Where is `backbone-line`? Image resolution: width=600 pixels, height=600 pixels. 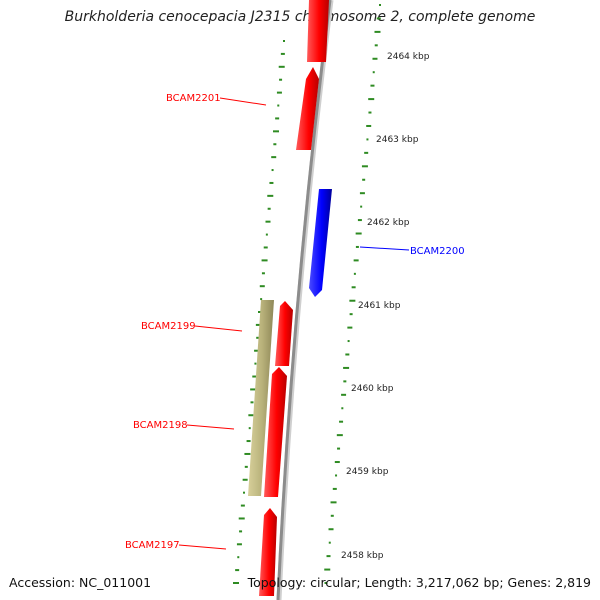
backbone-line is located at coordinates (304, 300).